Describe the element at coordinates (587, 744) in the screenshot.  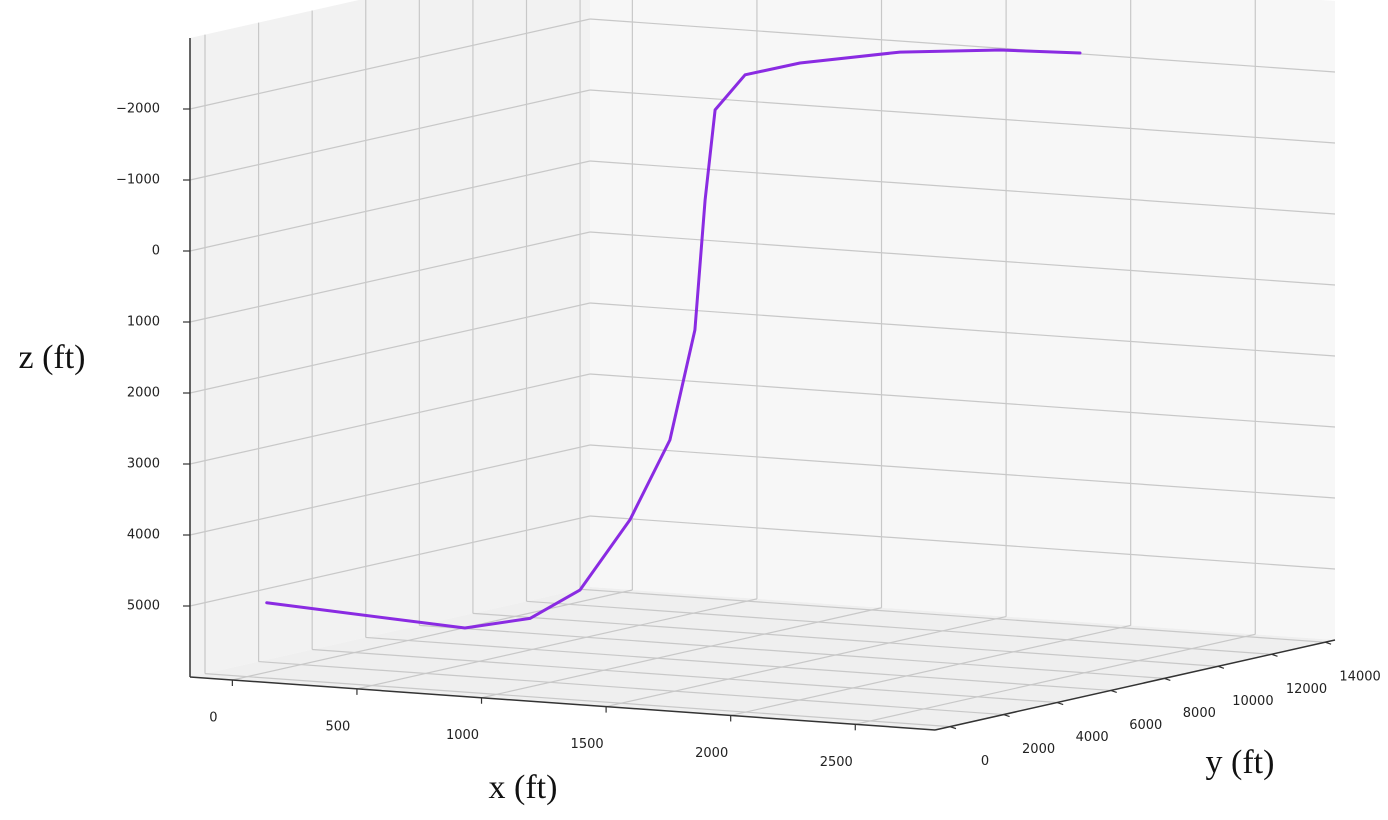
I see `x-tick-label: 1500` at that location.